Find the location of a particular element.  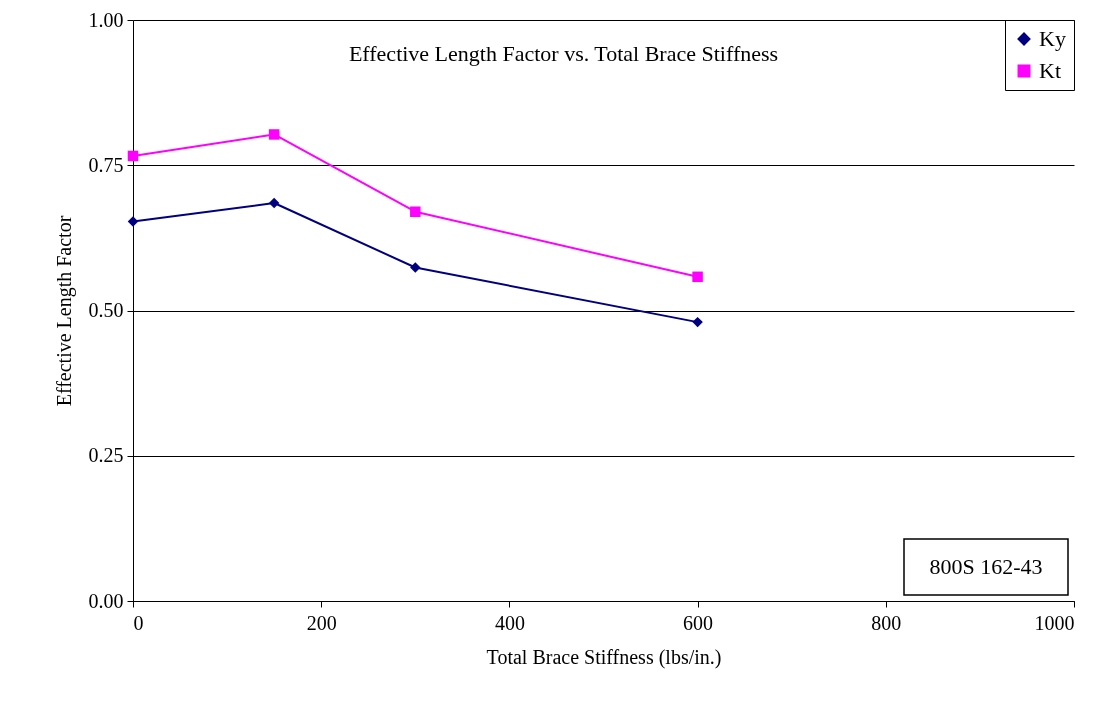

x-tick-label: 0 is located at coordinates (138, 622).